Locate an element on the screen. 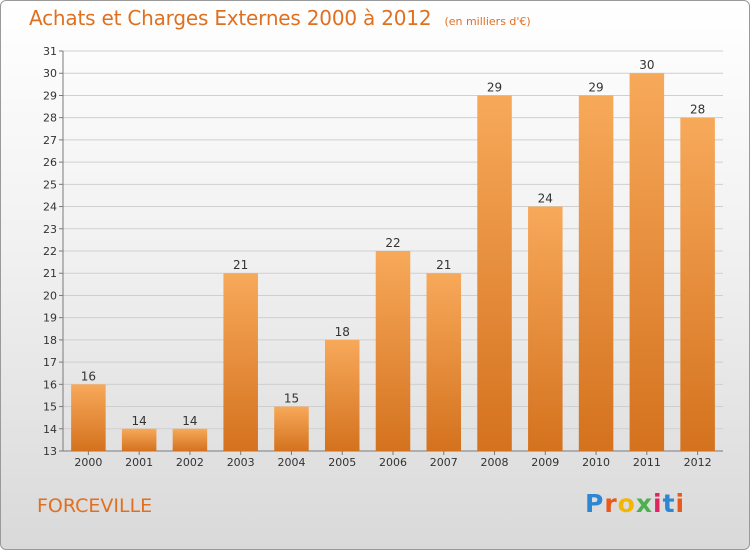  y-tick-label: 31 is located at coordinates (50, 51).